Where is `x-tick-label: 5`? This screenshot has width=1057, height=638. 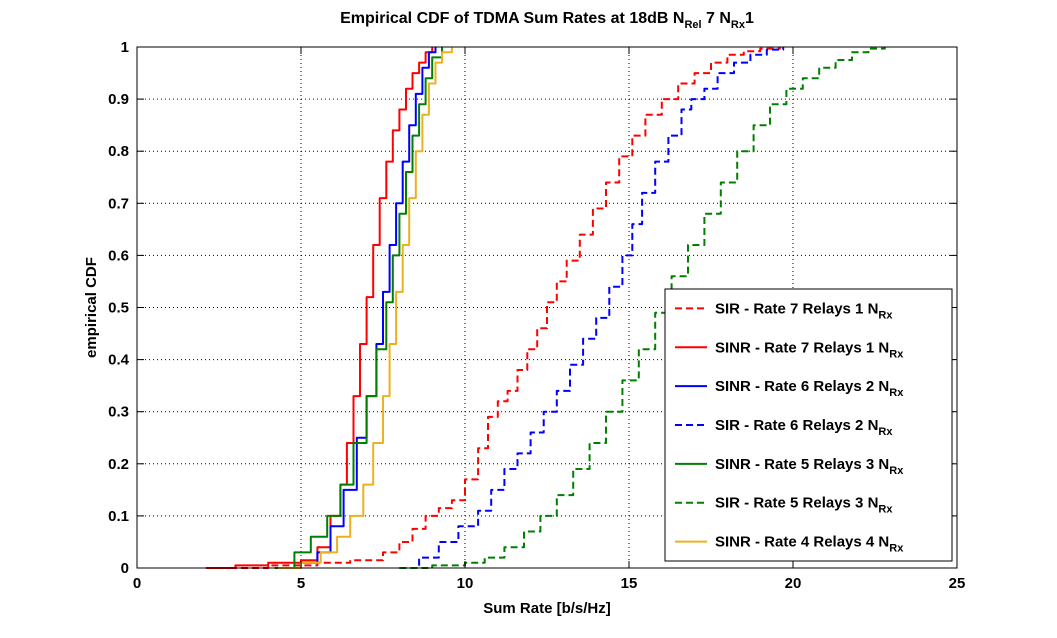 x-tick-label: 5 is located at coordinates (301, 583).